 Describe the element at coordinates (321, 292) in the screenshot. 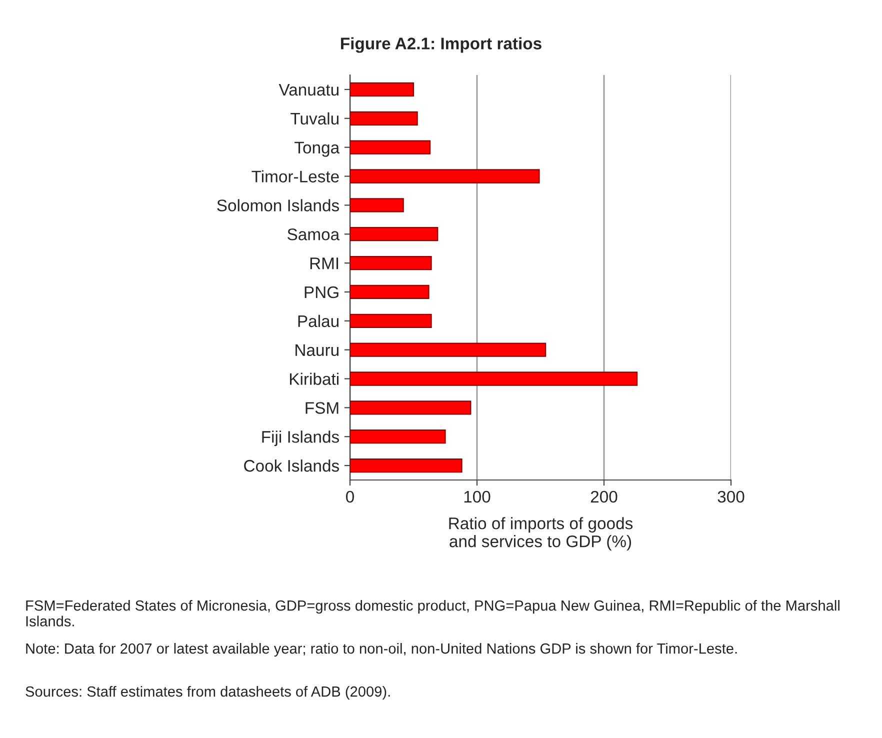

I see `y-tick-label: PNG` at that location.